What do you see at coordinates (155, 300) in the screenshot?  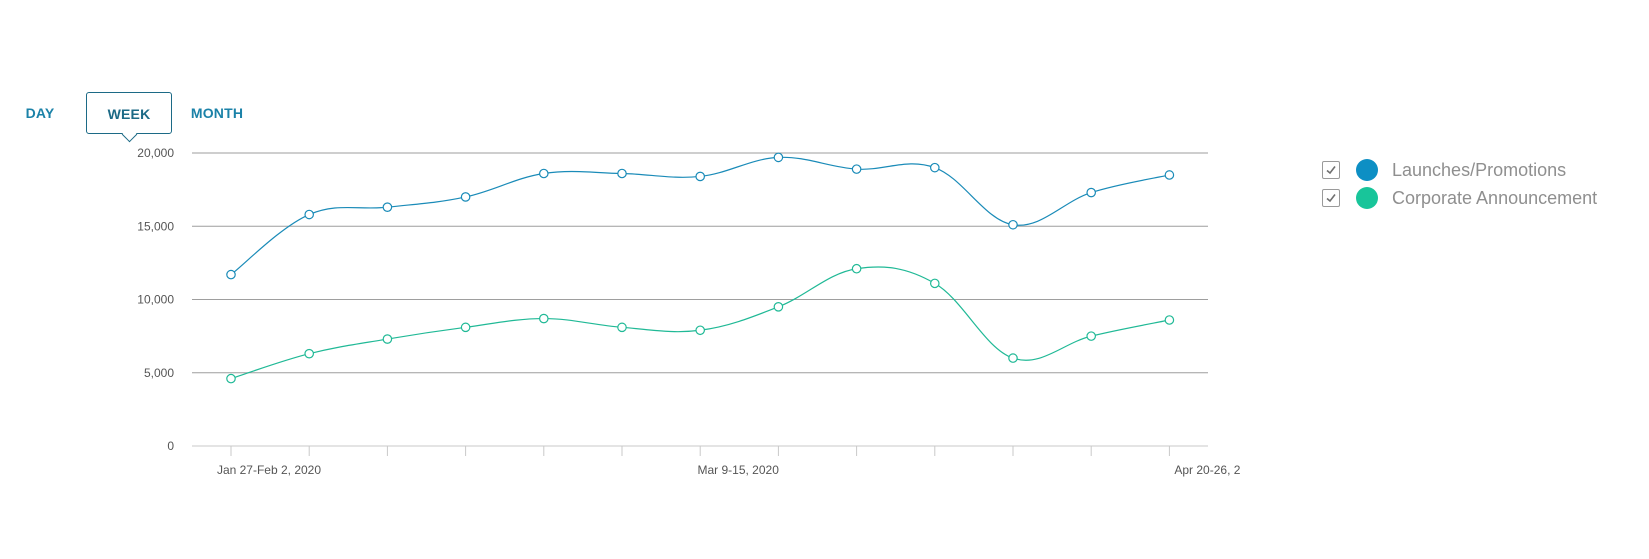 I see `y-tick-label: 10,000` at bounding box center [155, 300].